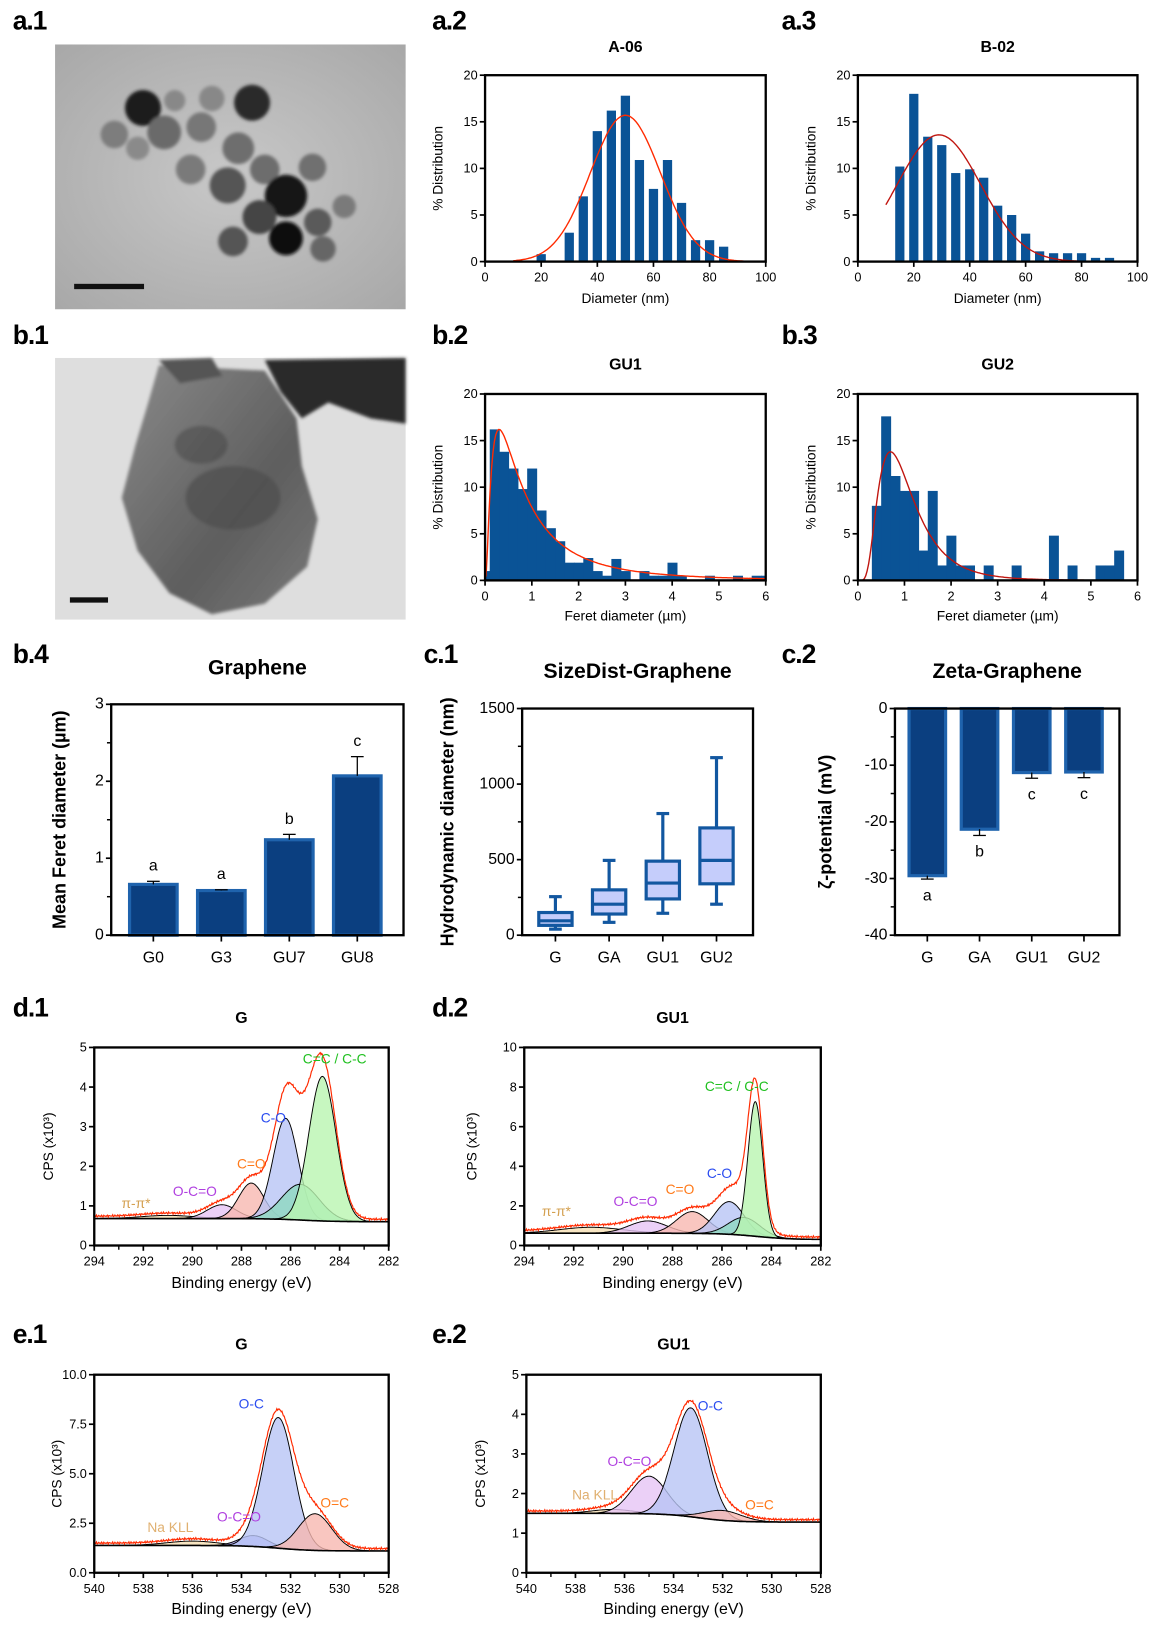  What do you see at coordinates (625, 47) in the screenshot?
I see `chart-title: A-06` at bounding box center [625, 47].